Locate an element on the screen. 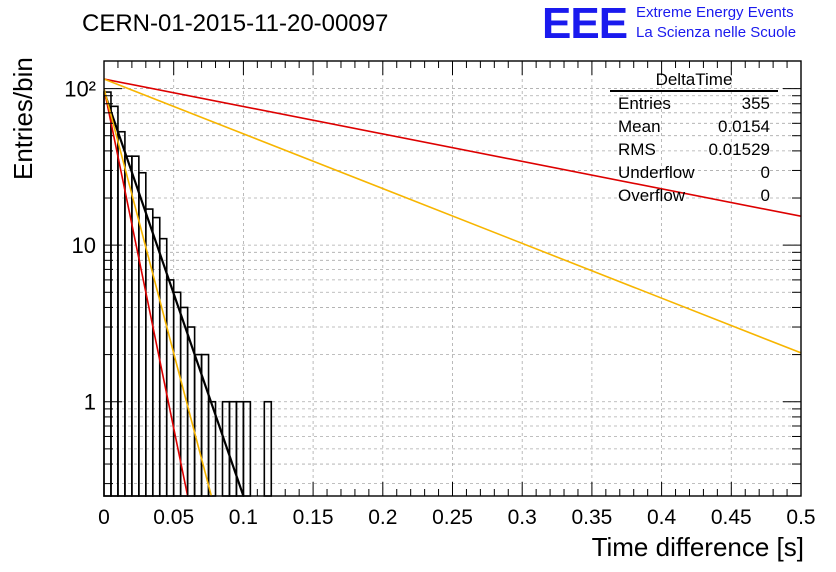 The image size is (836, 572). stats-row-underflow: Underflow 0 is located at coordinates (694, 172).